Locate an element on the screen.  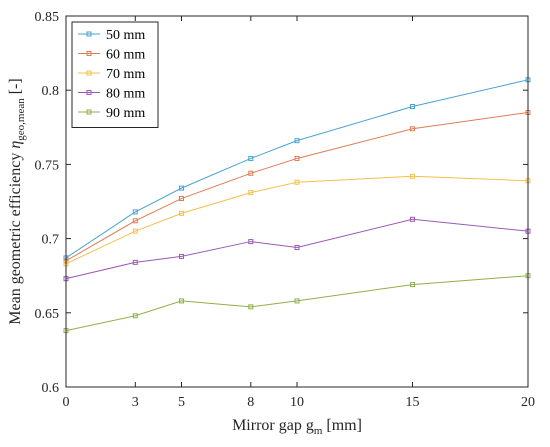
legend-item: 90 mm is located at coordinates (111, 113).